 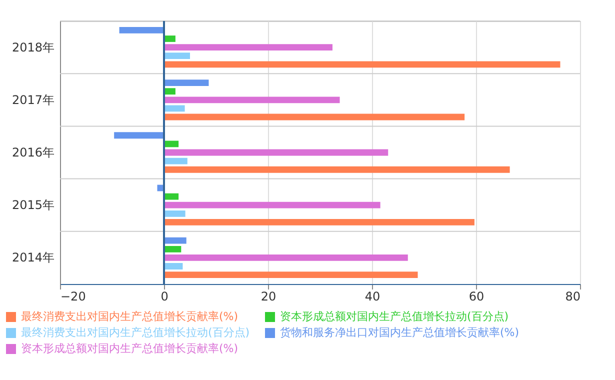 What do you see at coordinates (400, 332) in the screenshot?
I see `legend-label: 货物和服务净出口对国内生产总值增长贡献率(%)` at bounding box center [400, 332].